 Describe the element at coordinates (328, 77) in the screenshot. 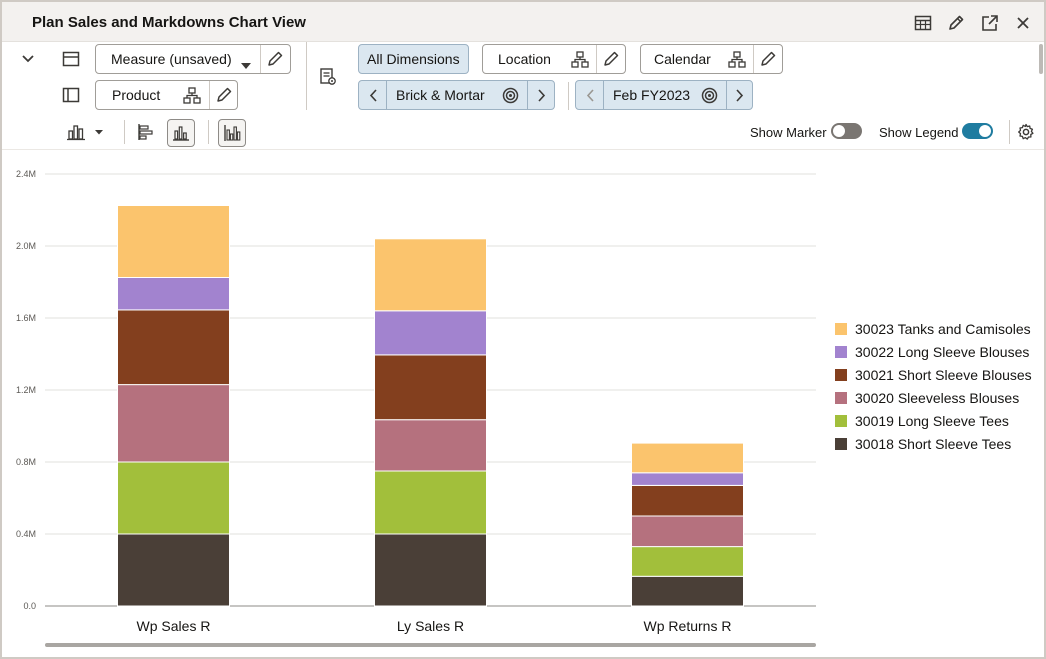

I see `data-filter-icon` at that location.